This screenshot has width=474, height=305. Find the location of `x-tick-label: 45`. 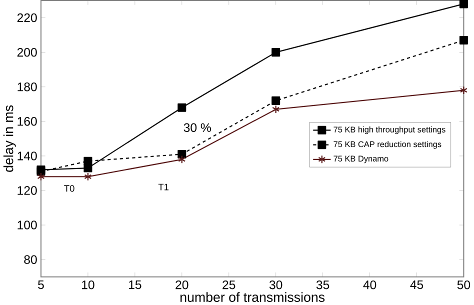

x-tick-label: 45 is located at coordinates (417, 284).